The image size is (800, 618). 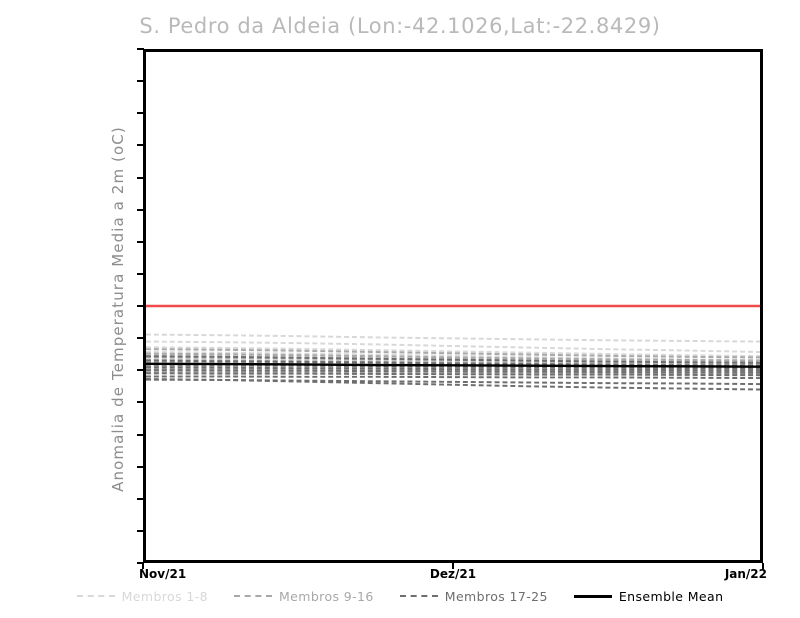 I want to click on legend-label: Membros 17-25, so click(x=496, y=596).